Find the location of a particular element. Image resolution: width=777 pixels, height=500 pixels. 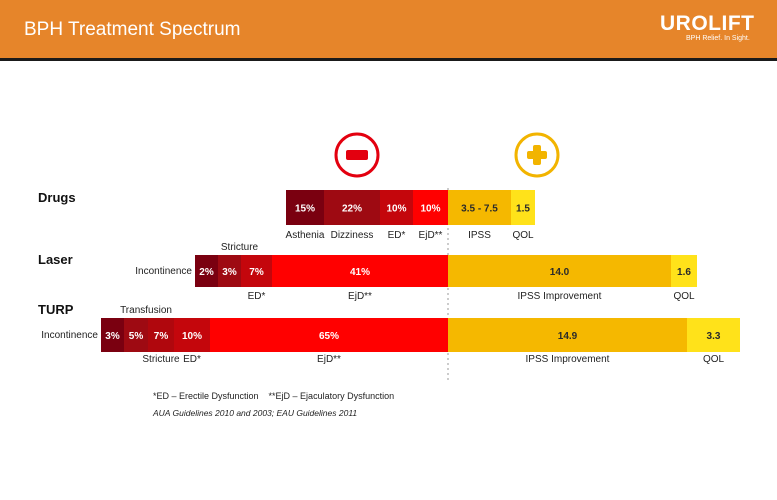

drugs-risk-3-value-label: 10% is located at coordinates (430, 209).